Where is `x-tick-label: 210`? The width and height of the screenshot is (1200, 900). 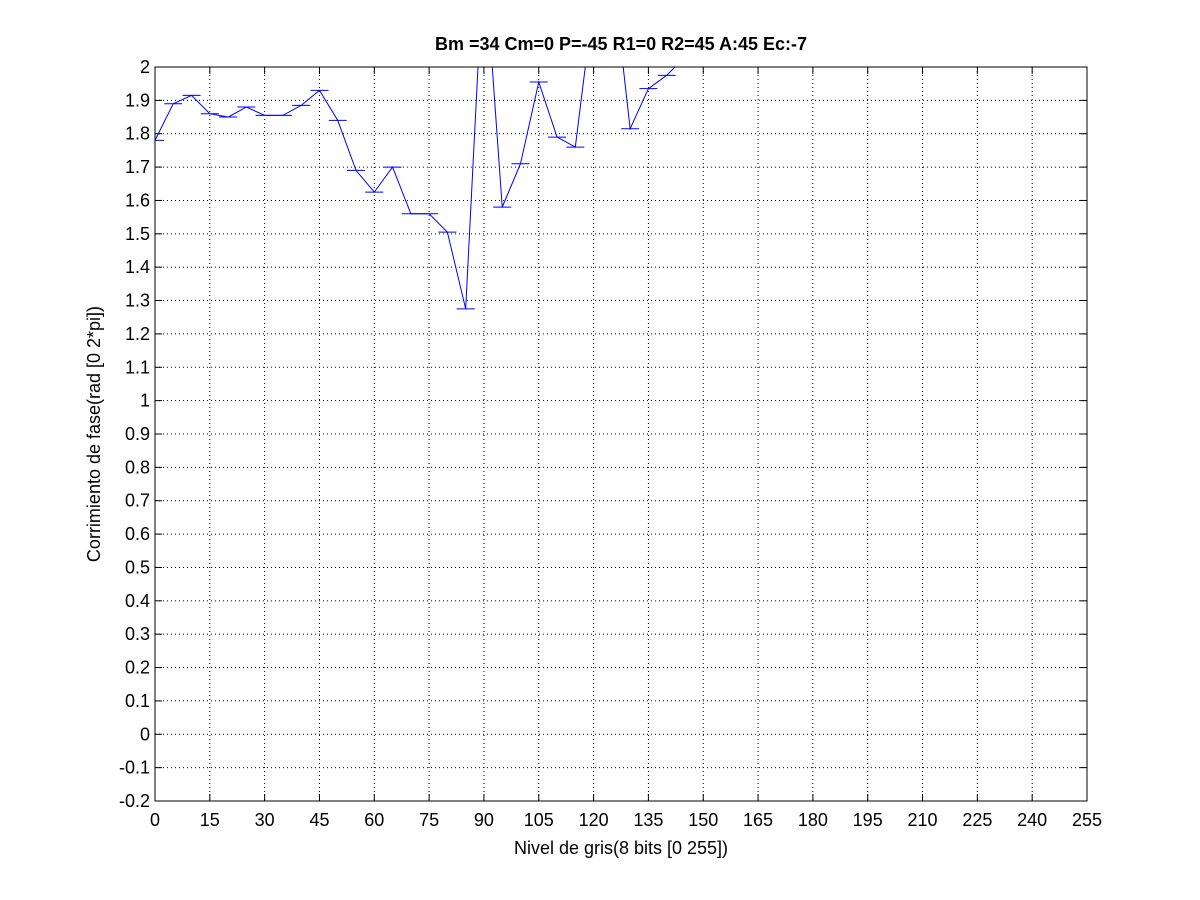 x-tick-label: 210 is located at coordinates (923, 820).